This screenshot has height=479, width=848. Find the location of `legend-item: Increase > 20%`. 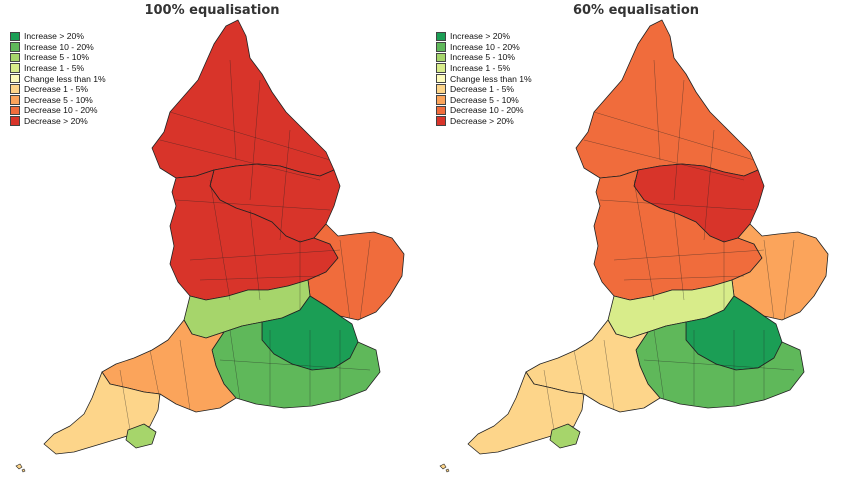

legend-item: Increase > 20% is located at coordinates (58, 36).